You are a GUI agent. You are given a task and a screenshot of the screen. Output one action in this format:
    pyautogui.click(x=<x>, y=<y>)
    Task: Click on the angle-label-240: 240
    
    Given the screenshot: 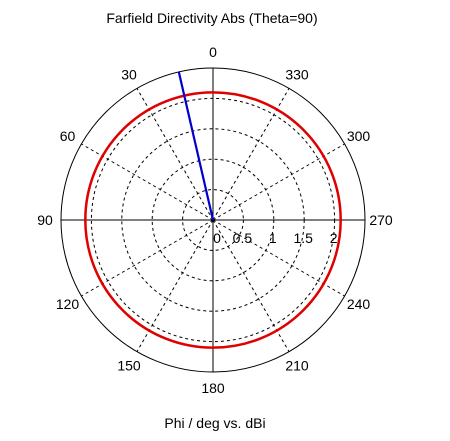 What is the action you would take?
    pyautogui.click(x=359, y=304)
    